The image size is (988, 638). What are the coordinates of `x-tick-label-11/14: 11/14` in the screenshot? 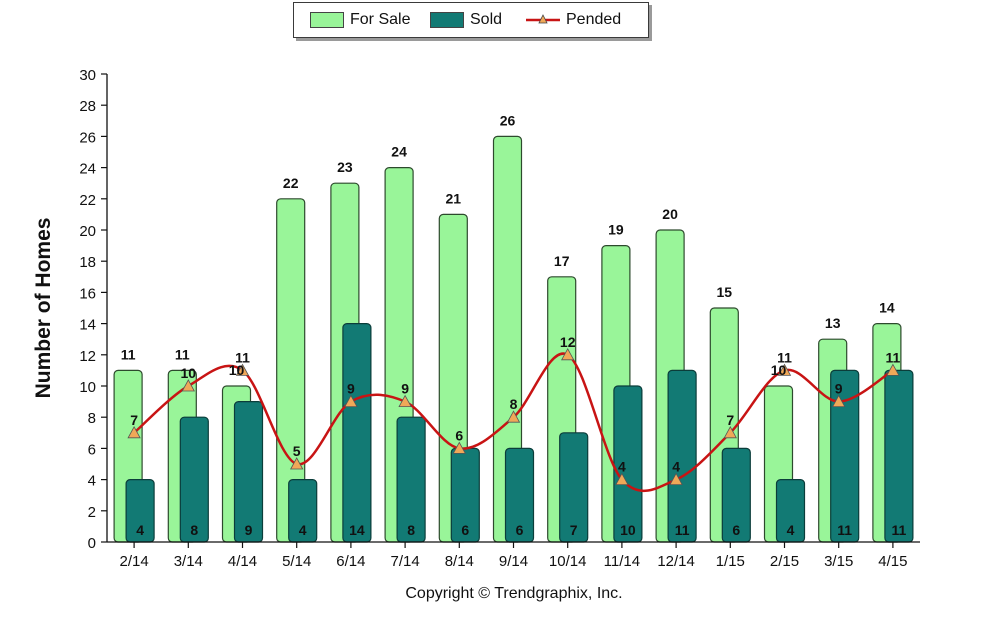 It's located at (622, 561).